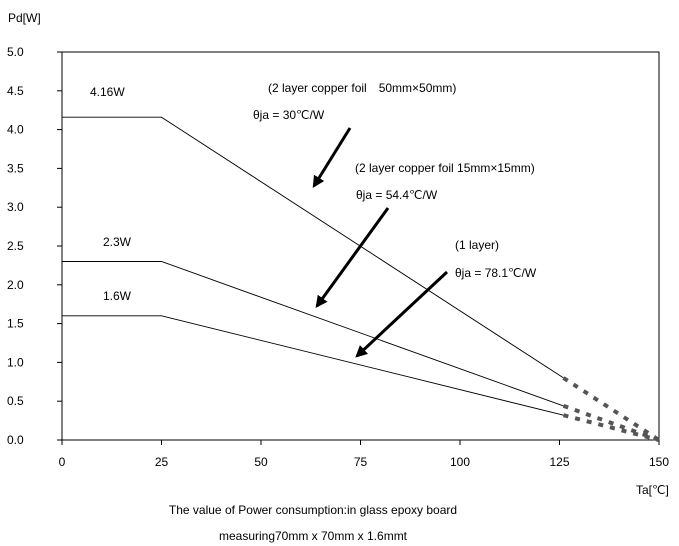 The width and height of the screenshot is (679, 546). What do you see at coordinates (15, 130) in the screenshot?
I see `y-tick-label: 4.0` at bounding box center [15, 130].